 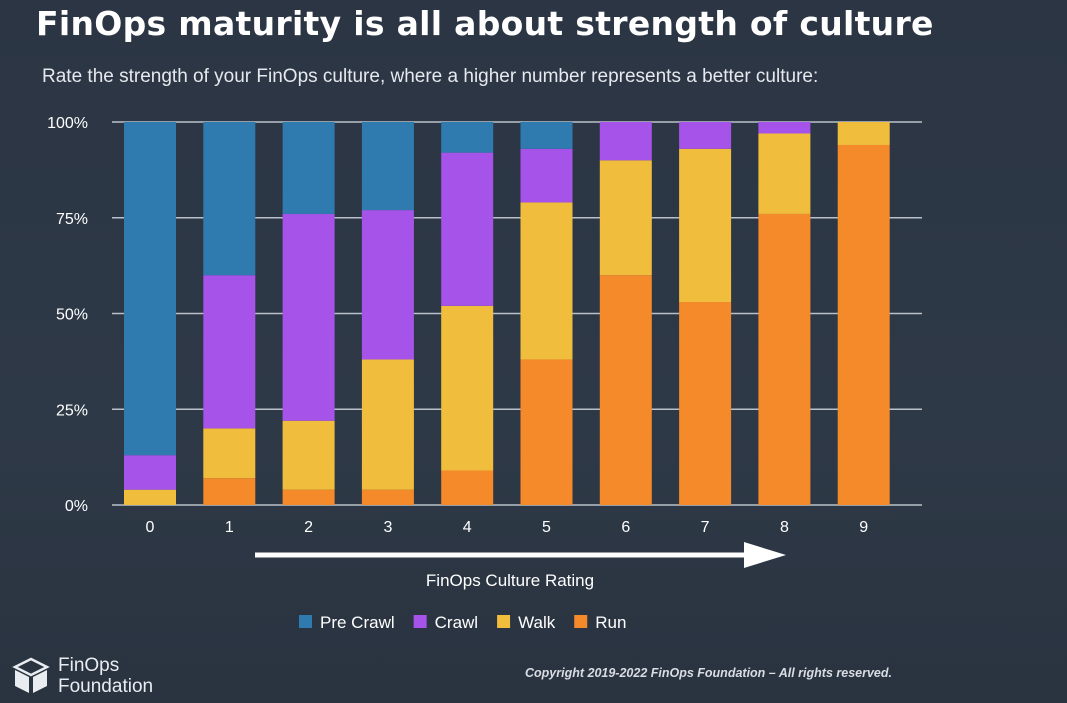 What do you see at coordinates (546, 527) in the screenshot?
I see `x-tick-label: 5` at bounding box center [546, 527].